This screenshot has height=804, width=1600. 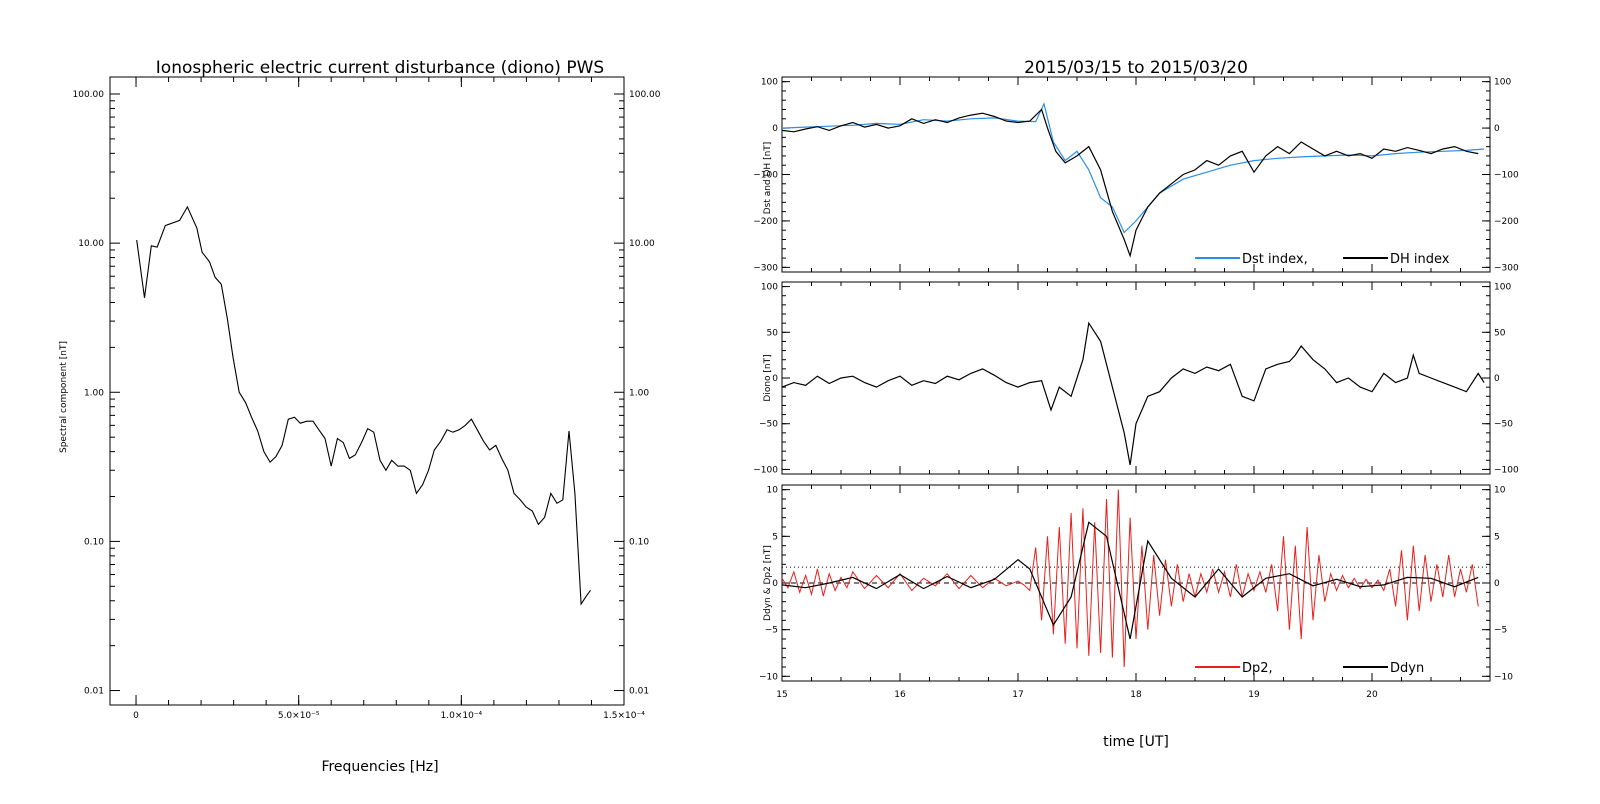 I want to click on y-tick-label: 1.00, so click(x=94, y=393).